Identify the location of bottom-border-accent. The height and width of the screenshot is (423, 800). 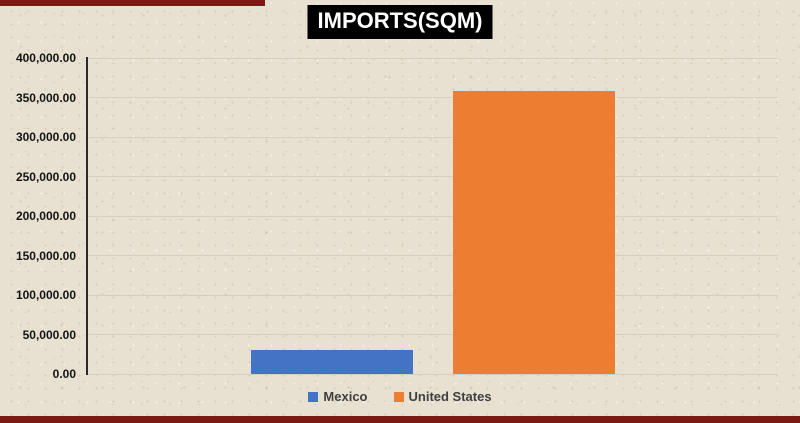
(400, 419).